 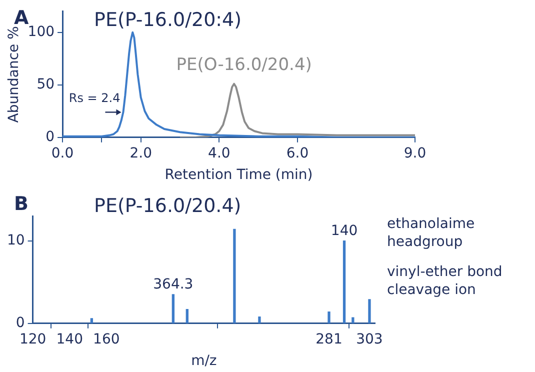 What do you see at coordinates (94, 98) in the screenshot?
I see `annotation: Rs = 2.4` at bounding box center [94, 98].